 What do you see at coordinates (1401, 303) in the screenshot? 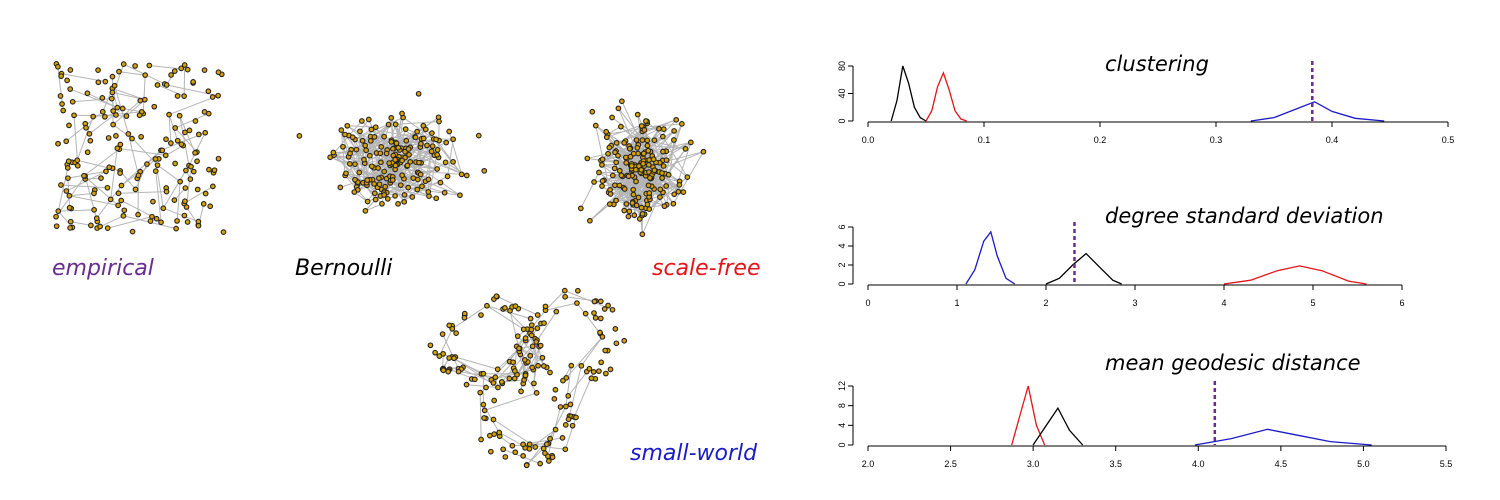
I see `x-tick-label: 6` at bounding box center [1401, 303].